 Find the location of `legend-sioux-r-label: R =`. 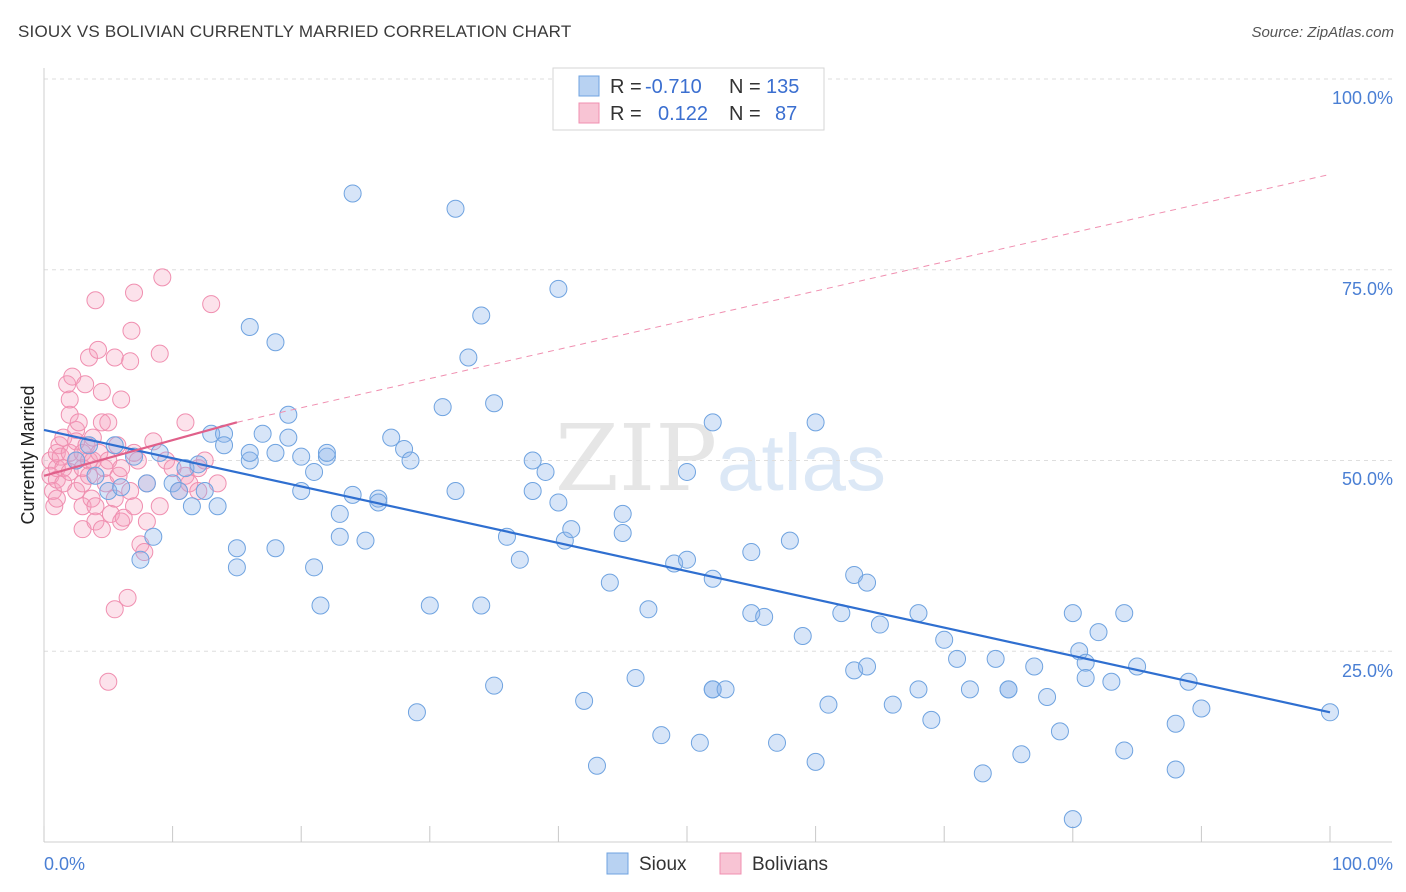

legend-sioux-r-label: R = is located at coordinates (626, 87).